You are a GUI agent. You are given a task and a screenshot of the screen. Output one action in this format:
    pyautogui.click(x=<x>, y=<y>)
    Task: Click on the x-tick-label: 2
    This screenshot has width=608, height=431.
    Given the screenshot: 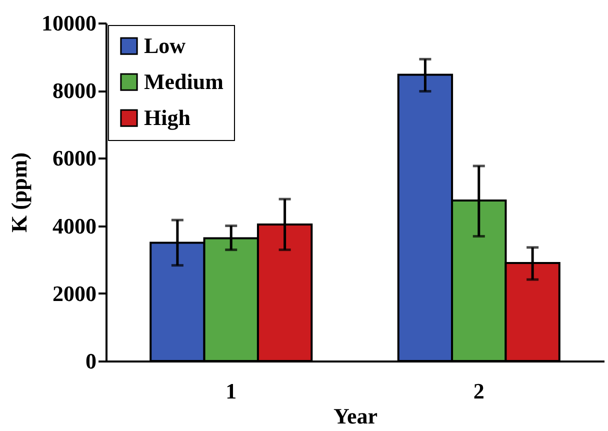 What is the action you would take?
    pyautogui.click(x=478, y=391)
    